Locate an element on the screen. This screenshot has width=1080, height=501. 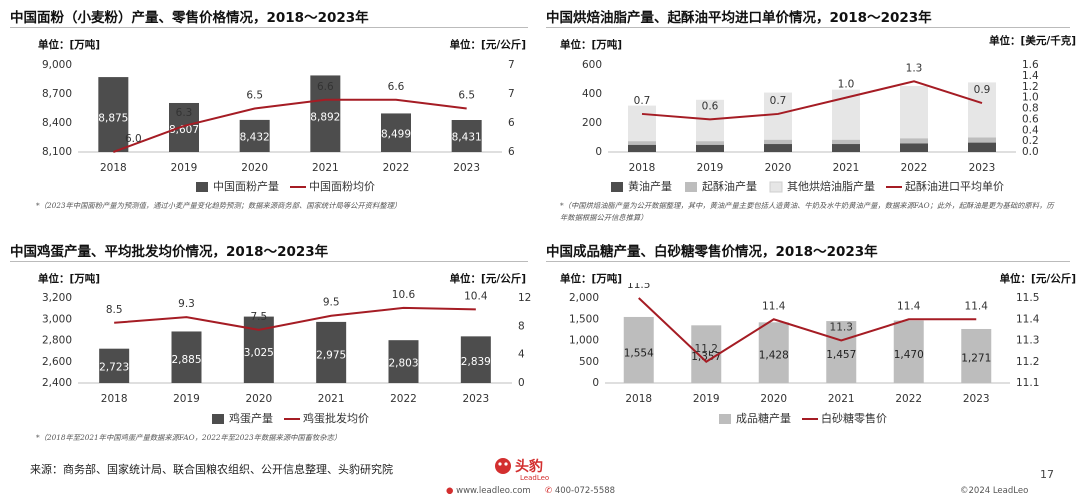
left-tick-label: 2,400 is located at coordinates (57, 383).